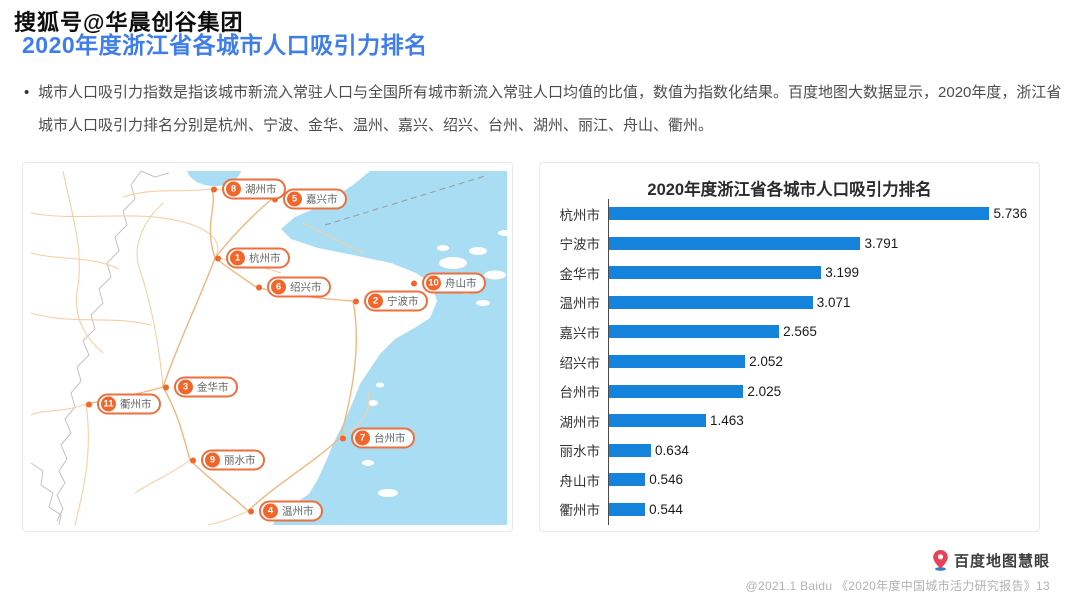 The image size is (1080, 597). Describe the element at coordinates (819, 450) in the screenshot. I see `bar-zone: 0.634` at that location.